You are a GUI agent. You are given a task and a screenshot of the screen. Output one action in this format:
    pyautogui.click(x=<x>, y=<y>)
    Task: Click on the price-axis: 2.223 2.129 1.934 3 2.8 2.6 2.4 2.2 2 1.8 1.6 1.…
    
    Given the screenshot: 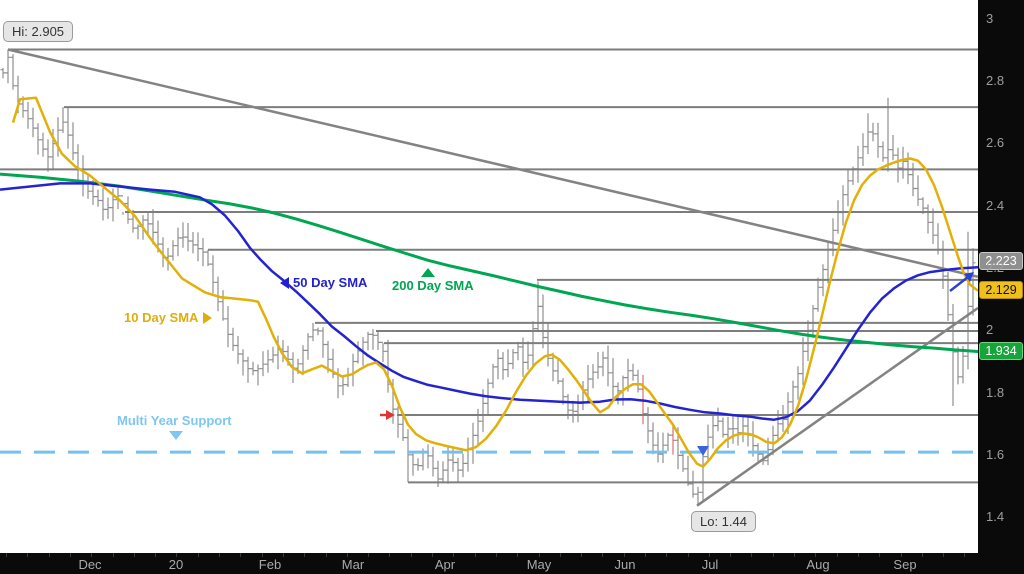 What is the action you would take?
    pyautogui.click(x=1001, y=287)
    